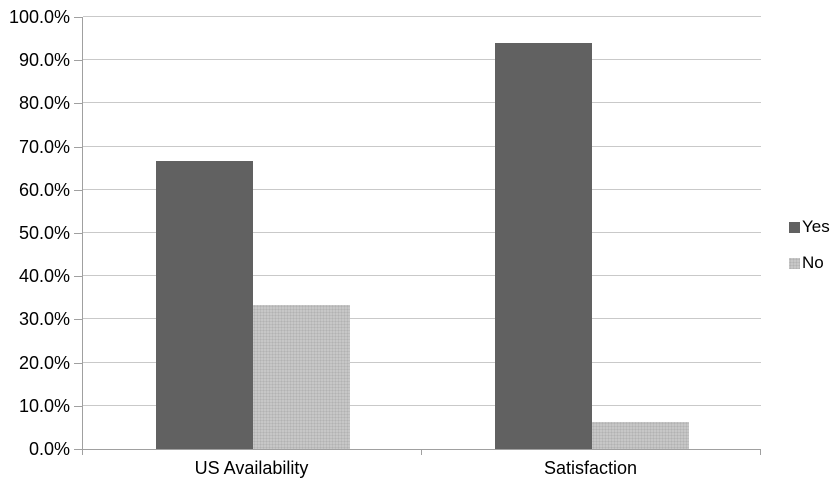 The image size is (839, 489). I want to click on category-label-us-availability: US Availability, so click(251, 468).